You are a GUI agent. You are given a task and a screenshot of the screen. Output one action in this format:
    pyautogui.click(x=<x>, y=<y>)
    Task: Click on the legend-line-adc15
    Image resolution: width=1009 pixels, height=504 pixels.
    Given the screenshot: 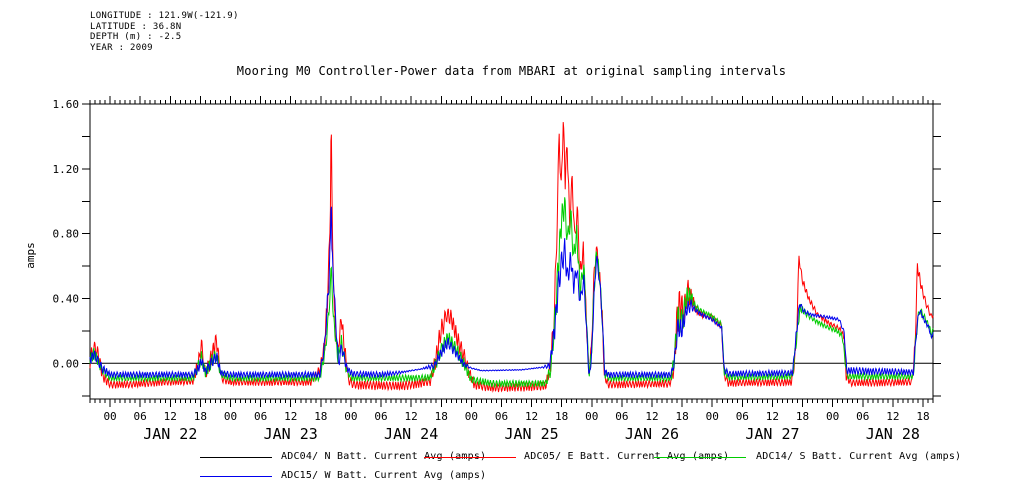 What is the action you would take?
    pyautogui.click(x=236, y=476)
    